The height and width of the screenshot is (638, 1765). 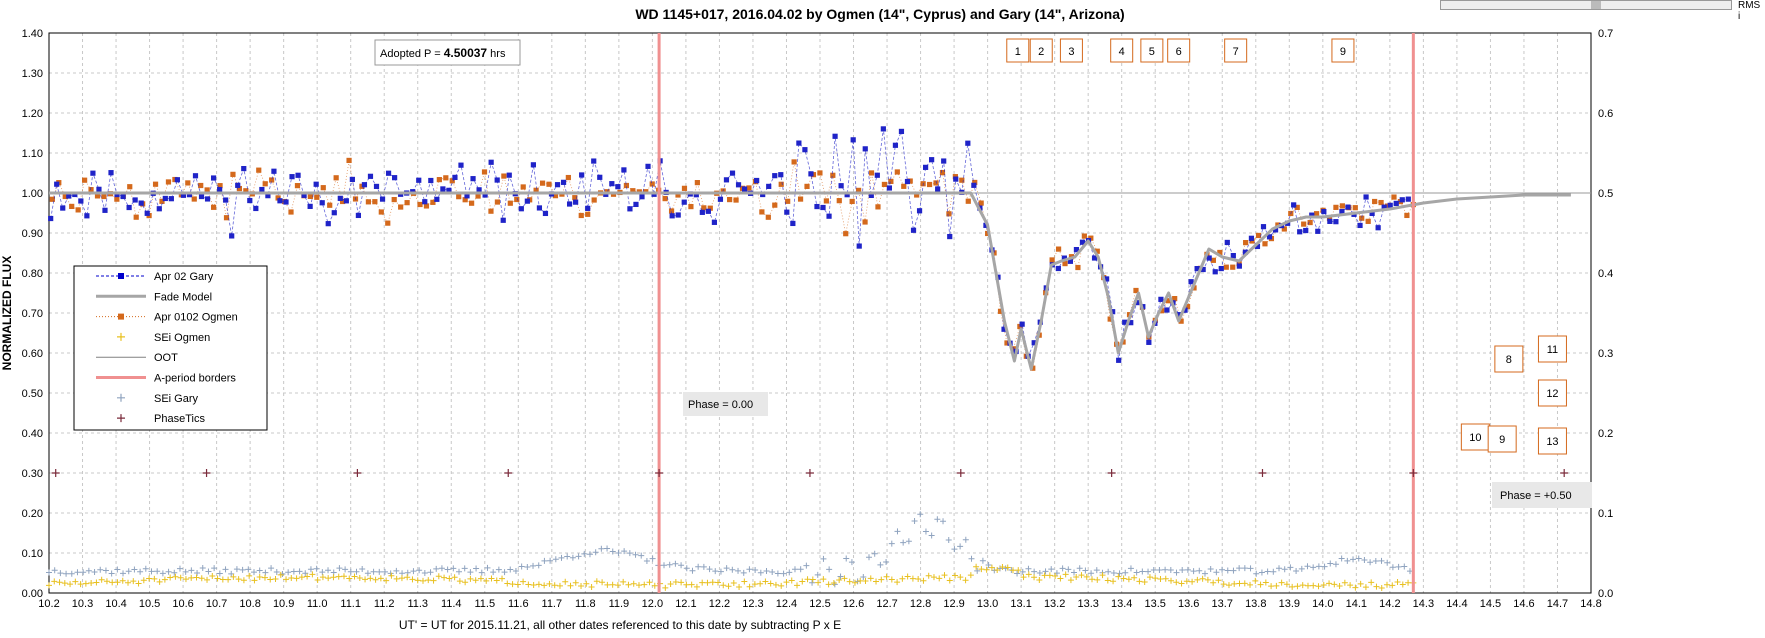 I want to click on dip-box-label: 3, so click(x=1071, y=52).